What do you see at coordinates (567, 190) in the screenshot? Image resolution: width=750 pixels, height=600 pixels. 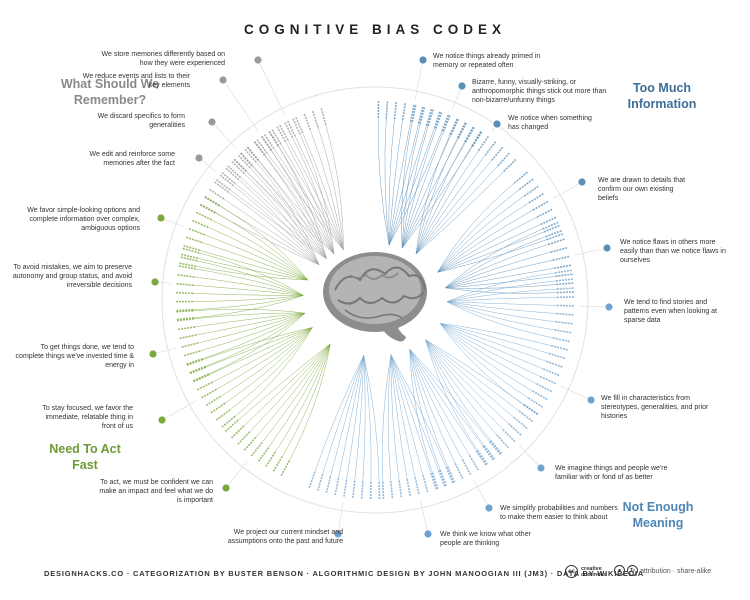 I see `category-connector` at bounding box center [567, 190].